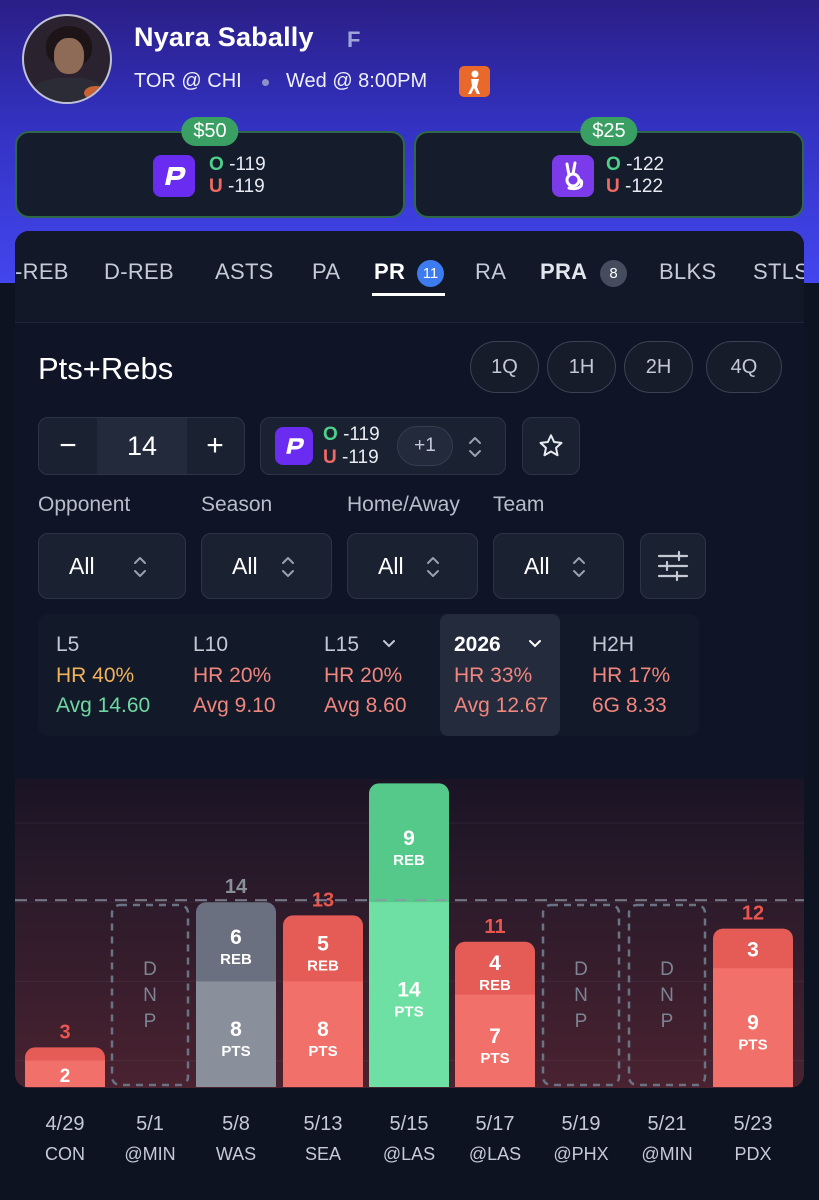 The height and width of the screenshot is (1200, 819). What do you see at coordinates (613, 164) in the screenshot?
I see `over-letter: O` at bounding box center [613, 164].